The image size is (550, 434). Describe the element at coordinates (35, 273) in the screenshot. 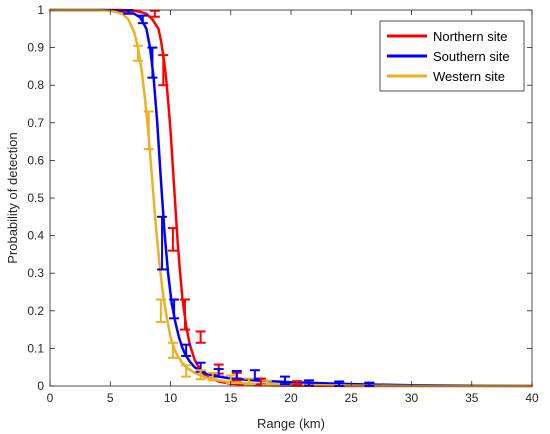

I see `y-tick-label: 0.3` at that location.